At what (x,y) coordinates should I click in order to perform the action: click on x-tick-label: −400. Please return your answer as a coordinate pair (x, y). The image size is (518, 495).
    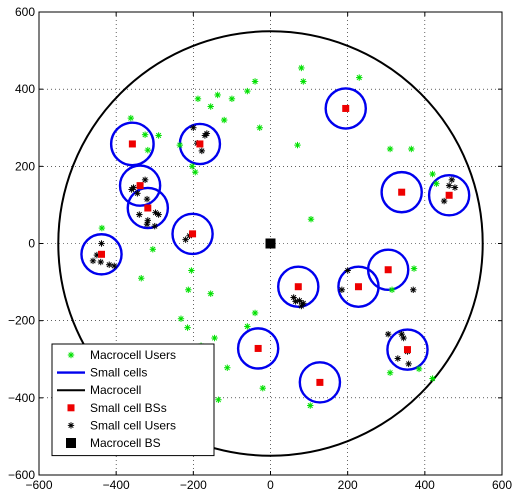
    Looking at the image, I should click on (116, 485).